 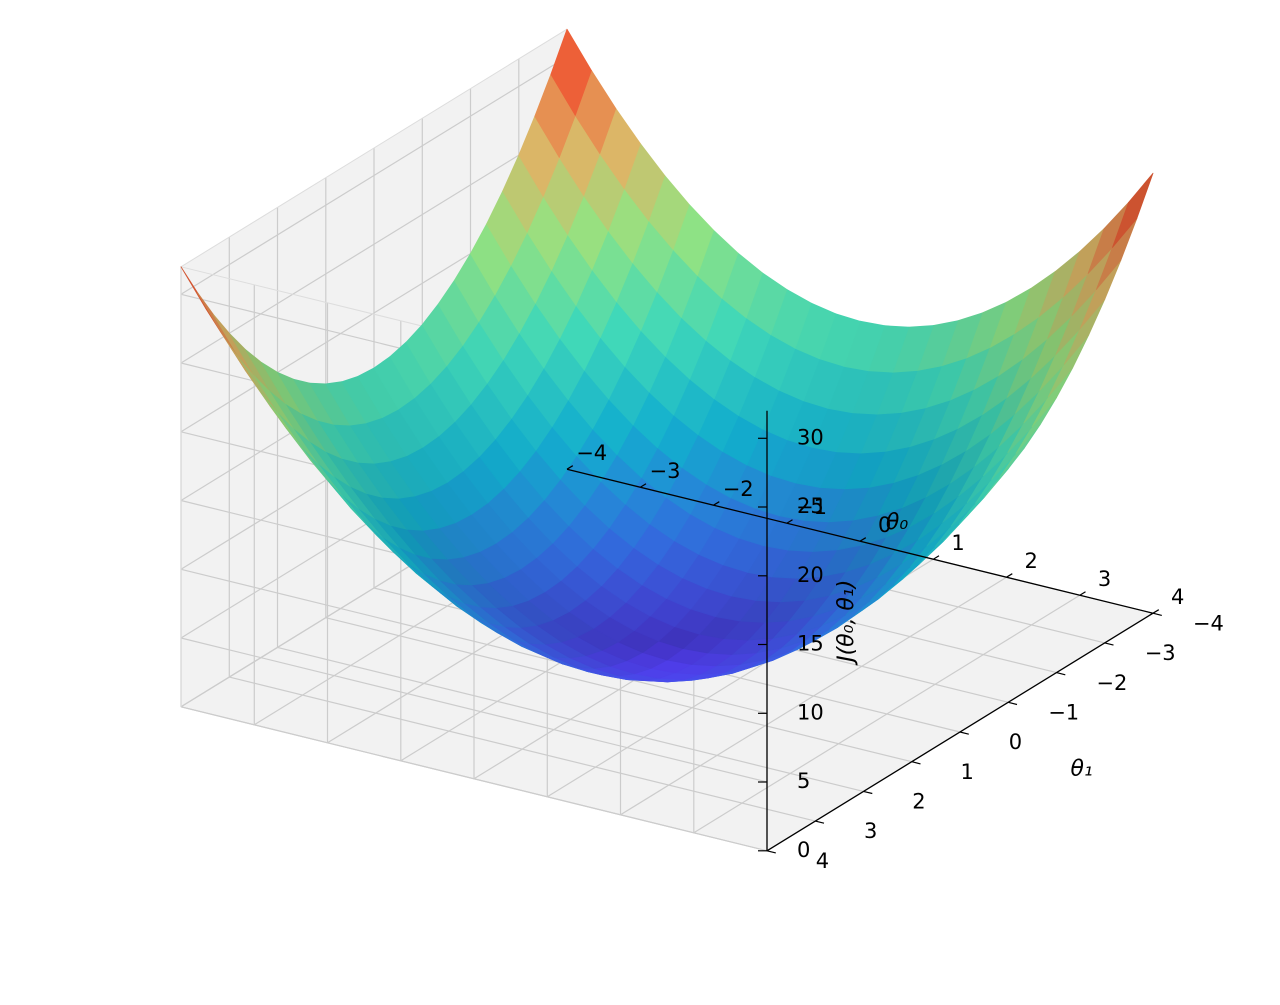 I want to click on y-tick-label: 4, so click(x=822, y=861).